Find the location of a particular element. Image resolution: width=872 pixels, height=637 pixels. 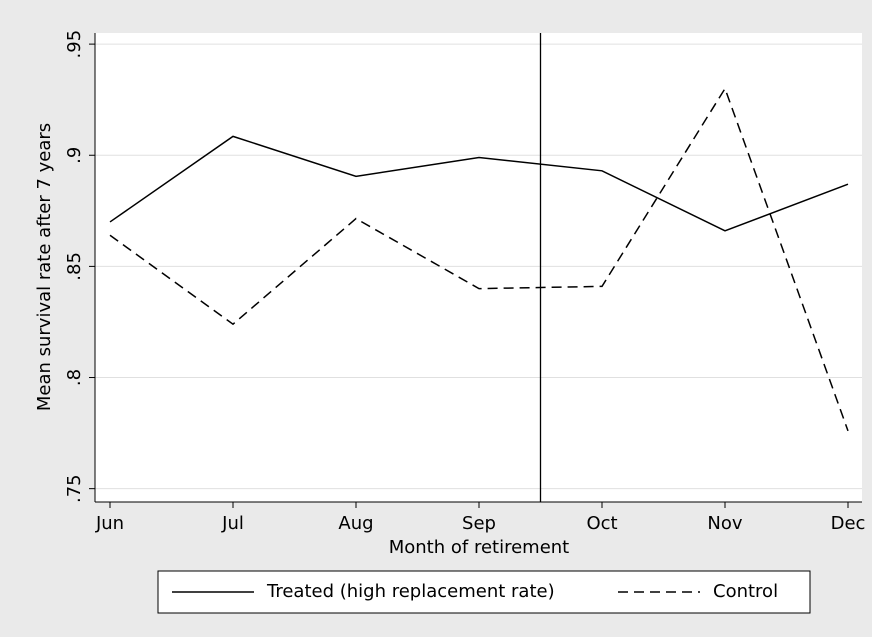

x-tick-label: Jun is located at coordinates (109, 523).